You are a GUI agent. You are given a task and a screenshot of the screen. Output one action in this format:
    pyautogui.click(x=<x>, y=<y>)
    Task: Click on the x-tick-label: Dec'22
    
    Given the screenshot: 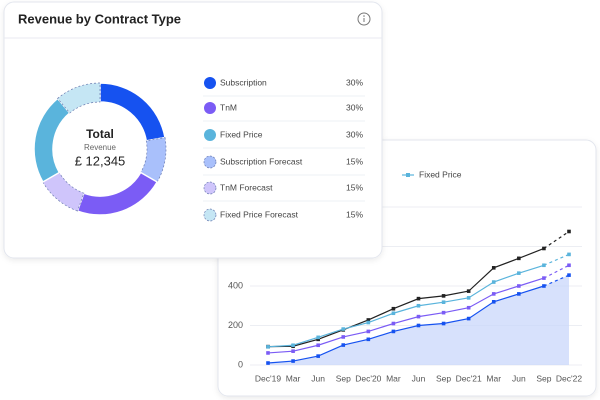 What is the action you would take?
    pyautogui.click(x=569, y=378)
    